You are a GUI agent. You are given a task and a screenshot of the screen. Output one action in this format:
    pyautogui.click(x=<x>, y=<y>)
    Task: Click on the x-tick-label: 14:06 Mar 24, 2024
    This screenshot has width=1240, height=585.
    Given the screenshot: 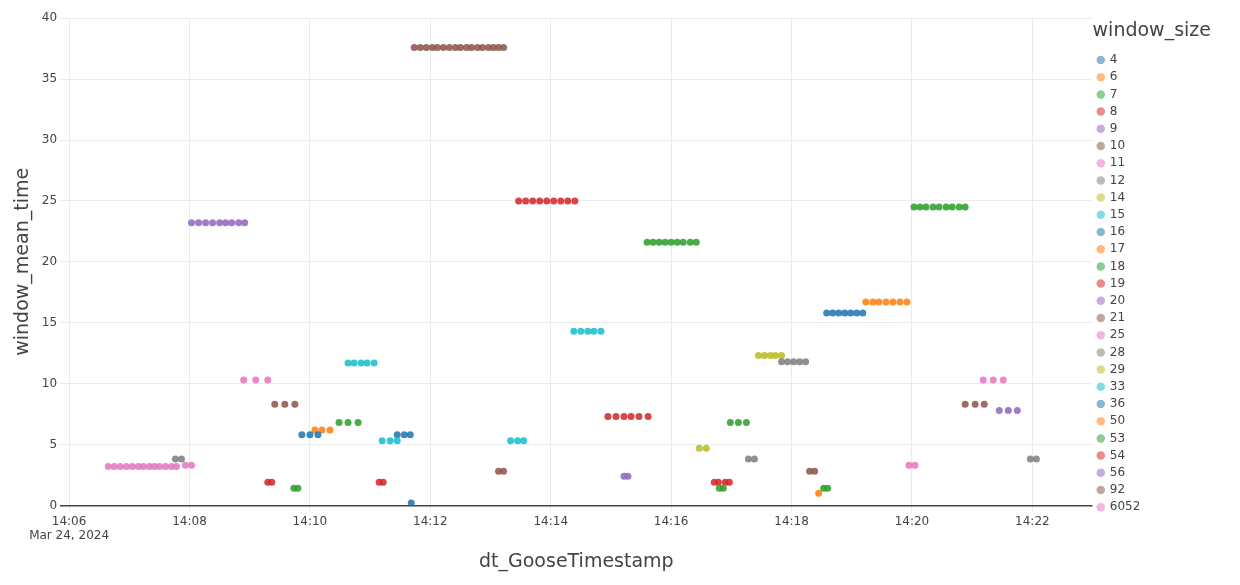 What is the action you would take?
    pyautogui.click(x=69, y=528)
    